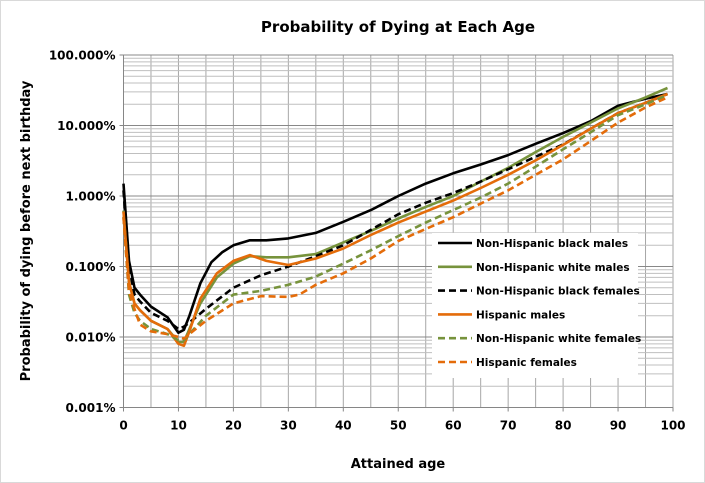  Describe the element at coordinates (91, 408) in the screenshot. I see `y-tick-label: 0.001%` at that location.